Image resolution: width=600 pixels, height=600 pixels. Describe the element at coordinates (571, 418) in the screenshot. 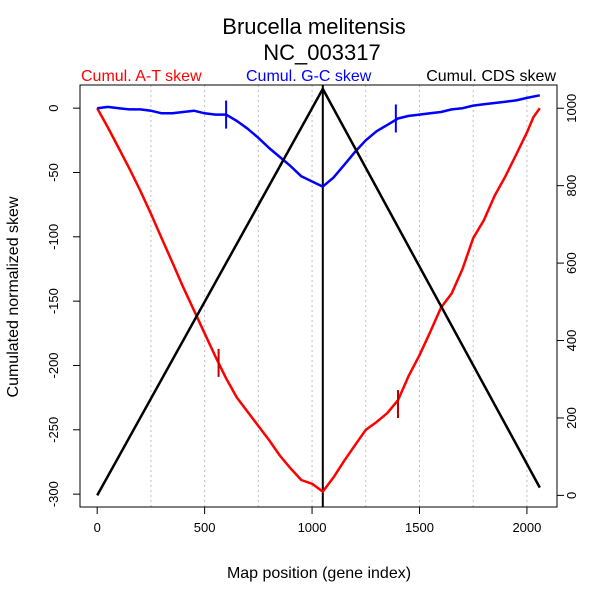

I see `y2-tick-label: 200` at that location.